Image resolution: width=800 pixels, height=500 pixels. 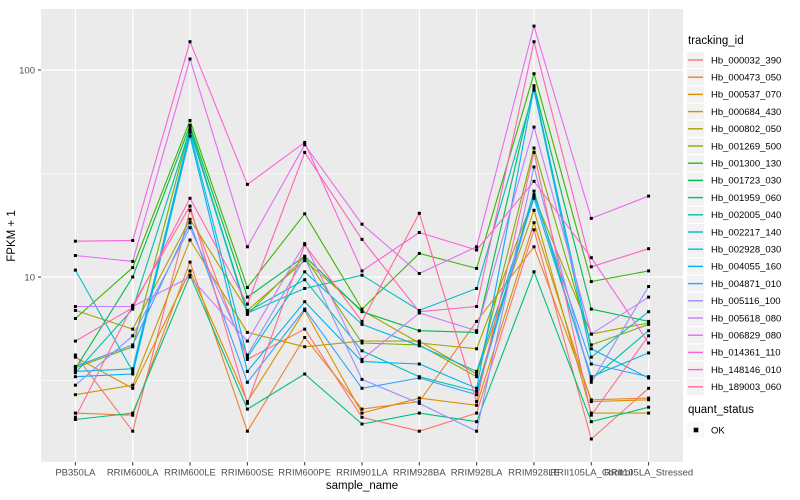 What do you see at coordinates (734, 163) in the screenshot?
I see `legend-item: Hb_001300_130` at bounding box center [734, 163].